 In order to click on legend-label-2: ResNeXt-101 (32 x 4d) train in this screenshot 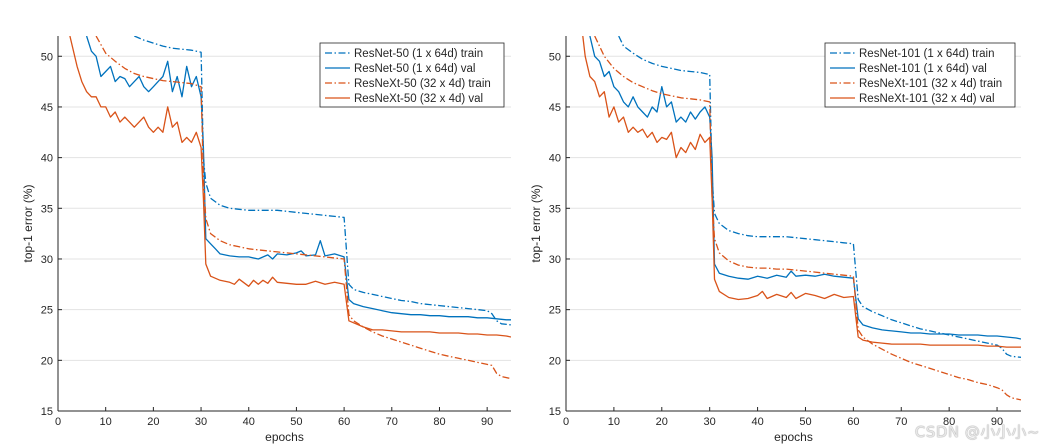, I will do `click(930, 84)`.